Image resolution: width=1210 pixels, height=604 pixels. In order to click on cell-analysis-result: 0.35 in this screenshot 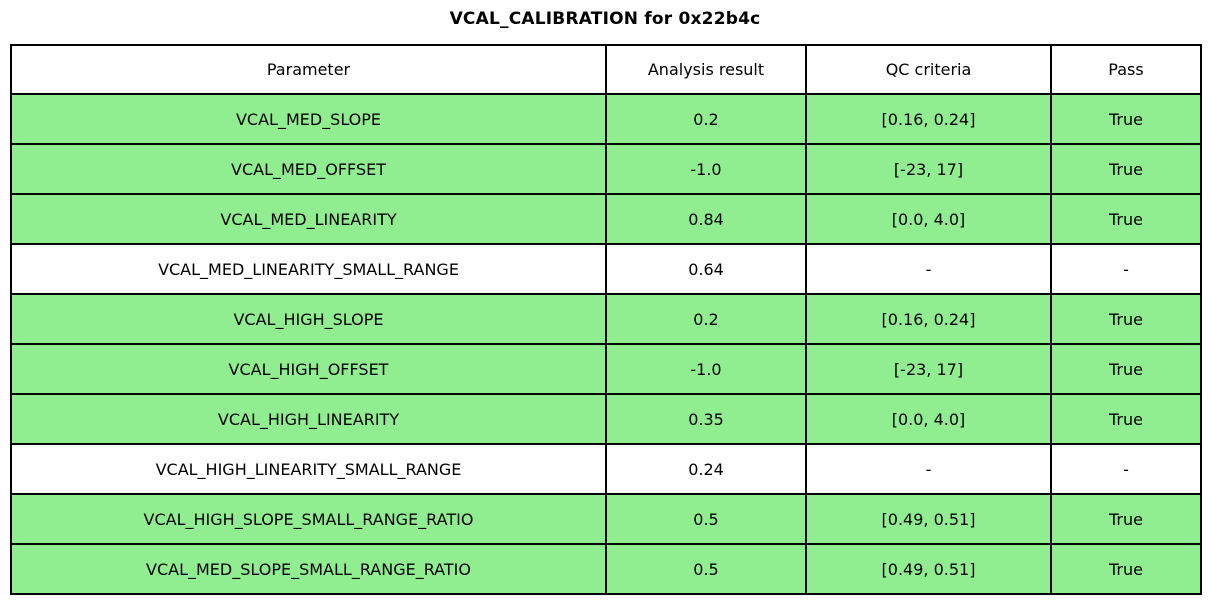, I will do `click(706, 419)`.